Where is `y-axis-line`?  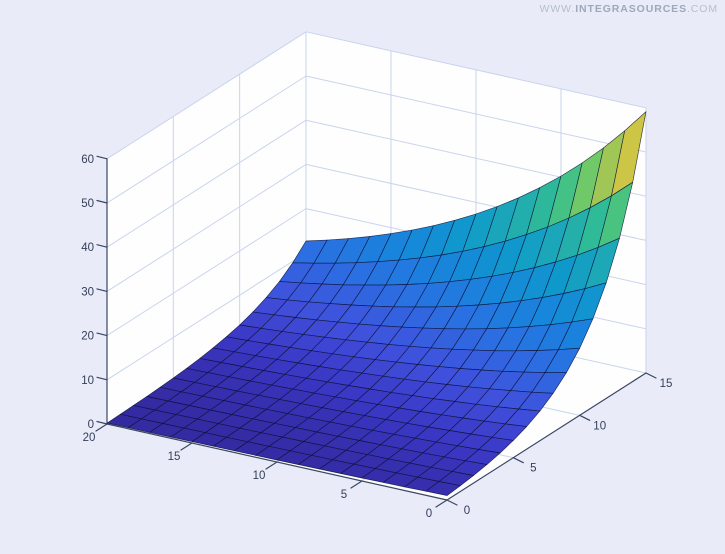
y-axis-line is located at coordinates (546, 436).